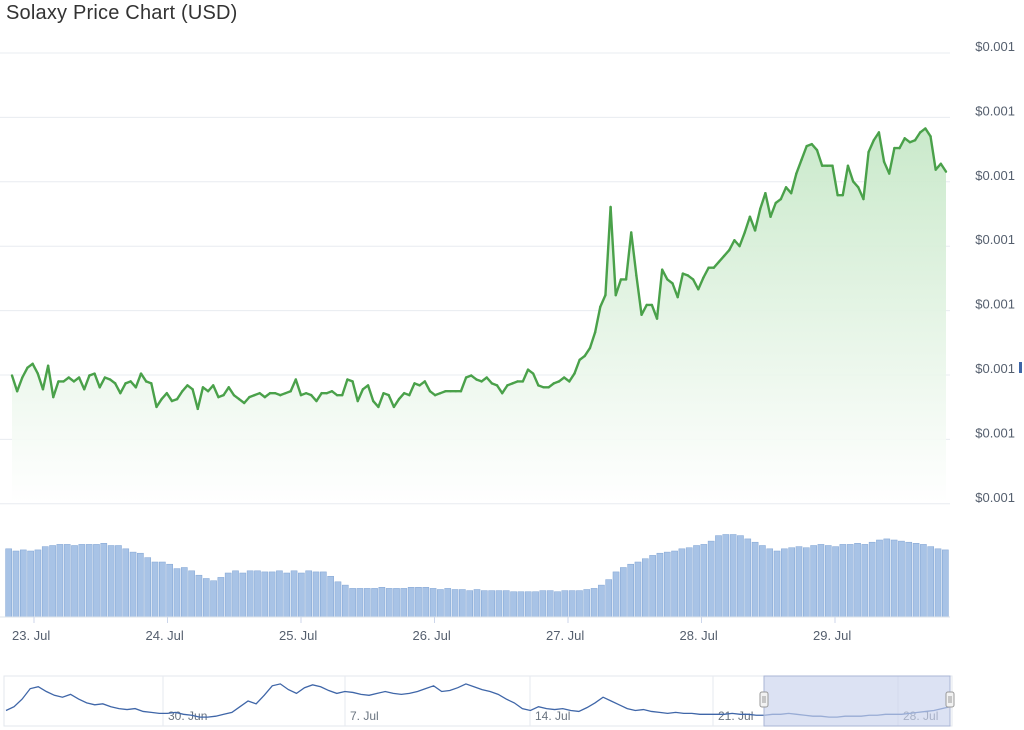 Image resolution: width=1024 pixels, height=730 pixels. I want to click on x-tick-label: 27. Jul, so click(565, 635).